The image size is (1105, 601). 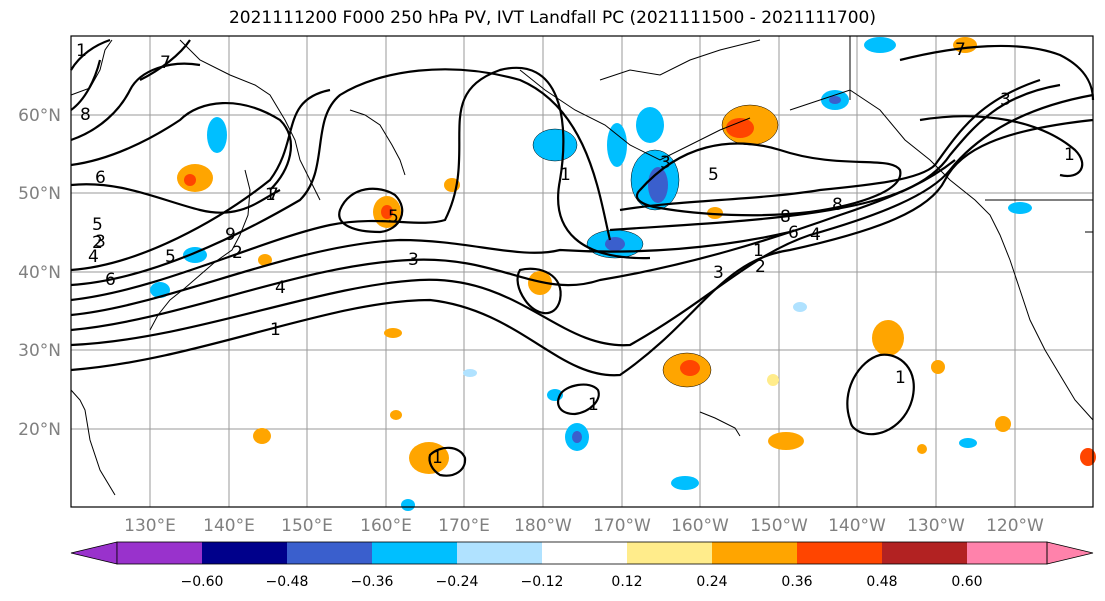 What do you see at coordinates (202, 582) in the screenshot?
I see `colorbar-tick-label: −0.60` at bounding box center [202, 582].